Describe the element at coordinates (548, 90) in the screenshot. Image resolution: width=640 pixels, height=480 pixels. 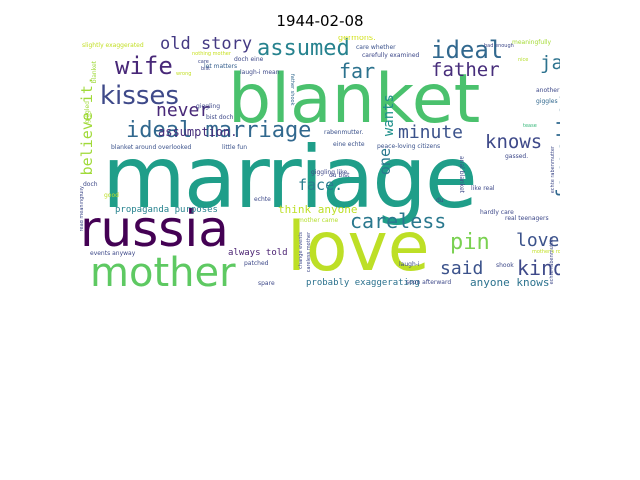
I see `word-another-scene: another scene` at that location.